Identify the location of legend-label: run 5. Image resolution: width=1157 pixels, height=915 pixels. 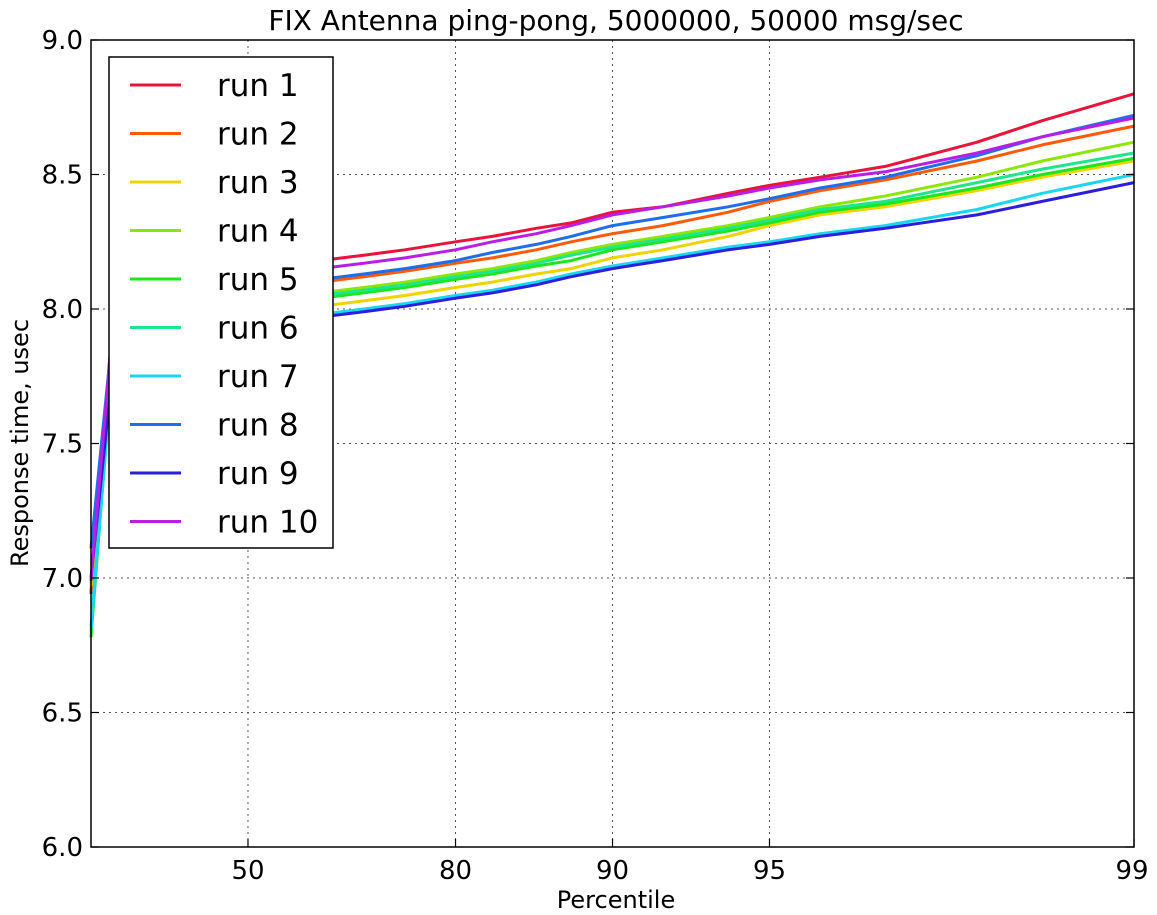
(258, 280).